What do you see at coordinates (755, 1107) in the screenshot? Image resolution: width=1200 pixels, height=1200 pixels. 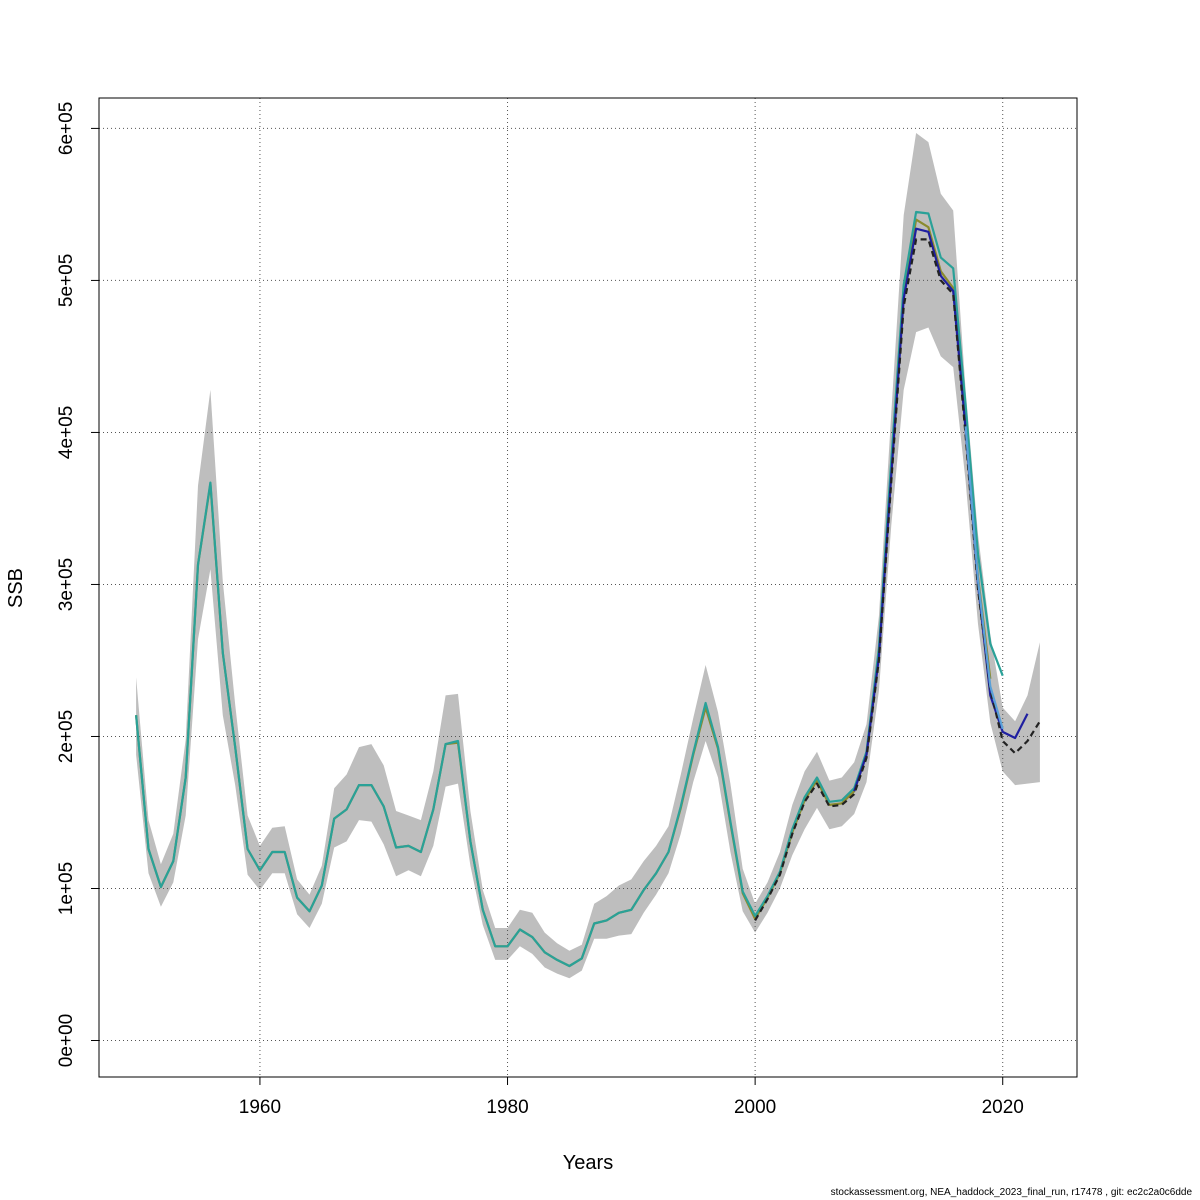 I see `x-tick-label: 2000` at bounding box center [755, 1107].